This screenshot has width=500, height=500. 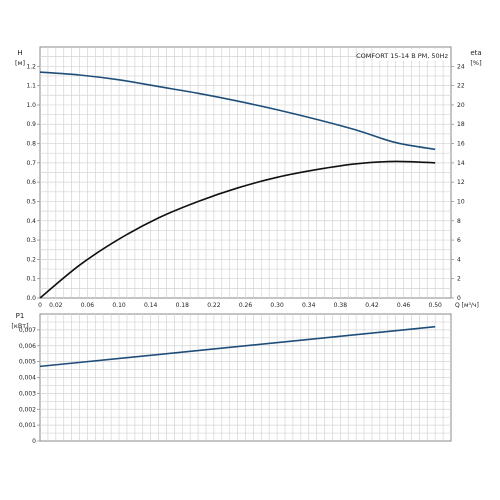 What do you see at coordinates (246, 305) in the screenshot?
I see `x-tick-label: 0.26` at bounding box center [246, 305].